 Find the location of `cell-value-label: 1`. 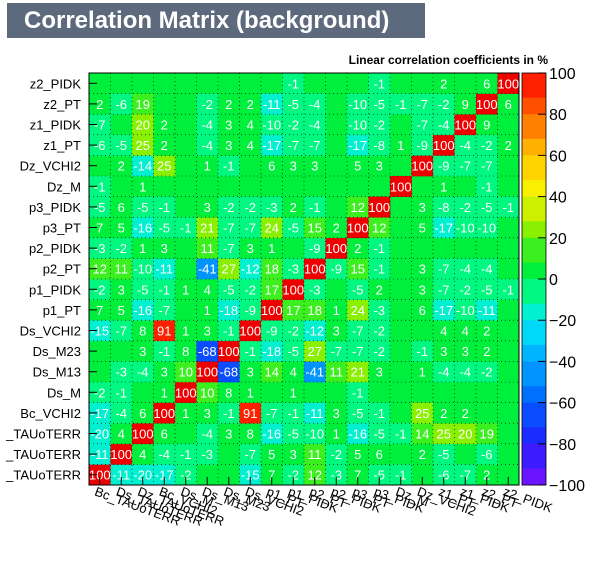

cell-value-label: 1 is located at coordinates (336, 434).